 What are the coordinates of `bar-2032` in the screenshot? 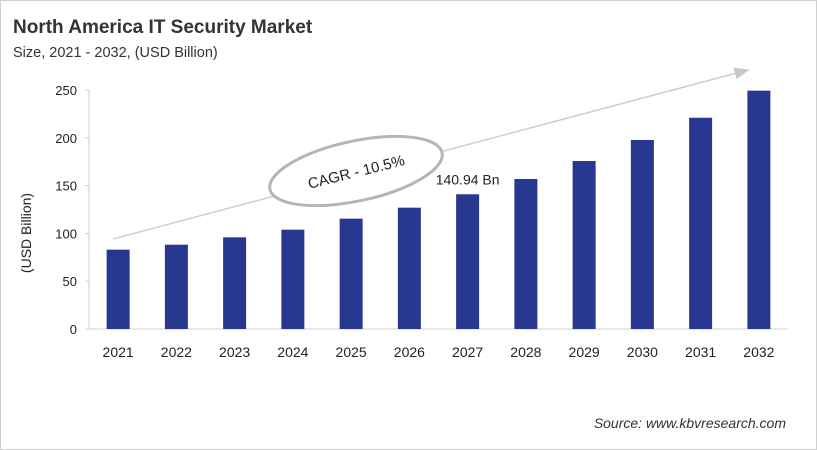 It's located at (759, 210).